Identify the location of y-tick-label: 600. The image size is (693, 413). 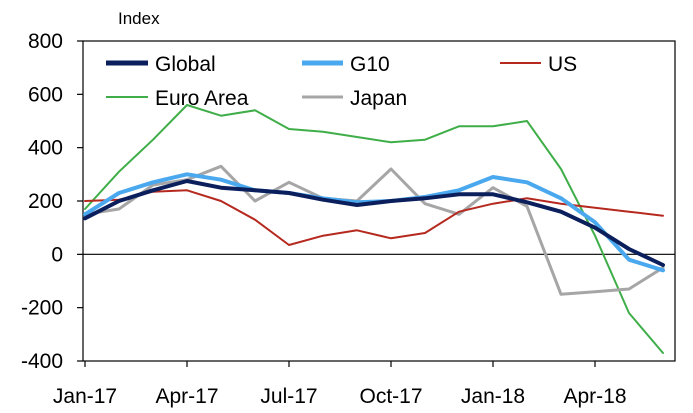
(45, 94).